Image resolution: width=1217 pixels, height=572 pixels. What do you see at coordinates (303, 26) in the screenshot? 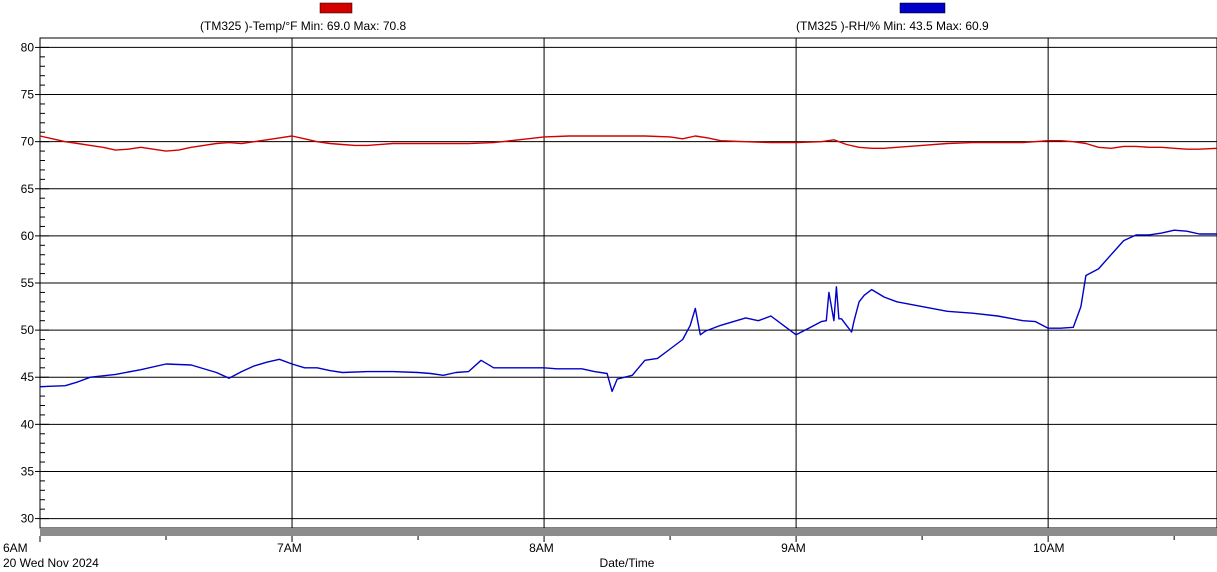
I see `legend-label-temperature: (TM325 )-Temp/°F Min: 69.0 Max: 70.8` at bounding box center [303, 26].